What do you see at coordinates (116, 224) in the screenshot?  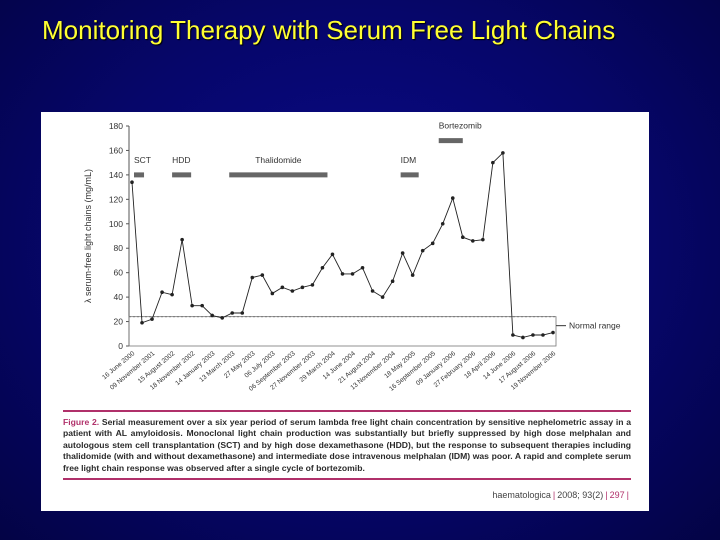 I see `y-tick-label: 100` at bounding box center [116, 224].